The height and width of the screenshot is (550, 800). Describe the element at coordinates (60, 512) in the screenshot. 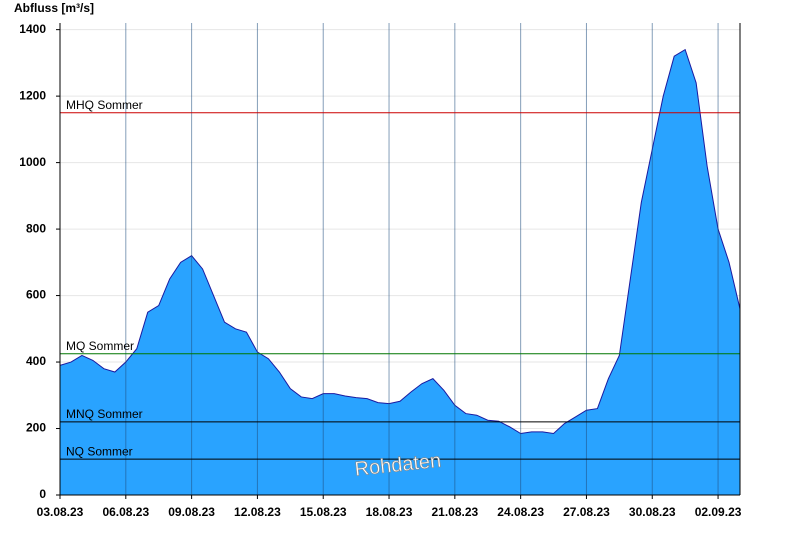

I see `x-tick-label: 03.08.23` at that location.